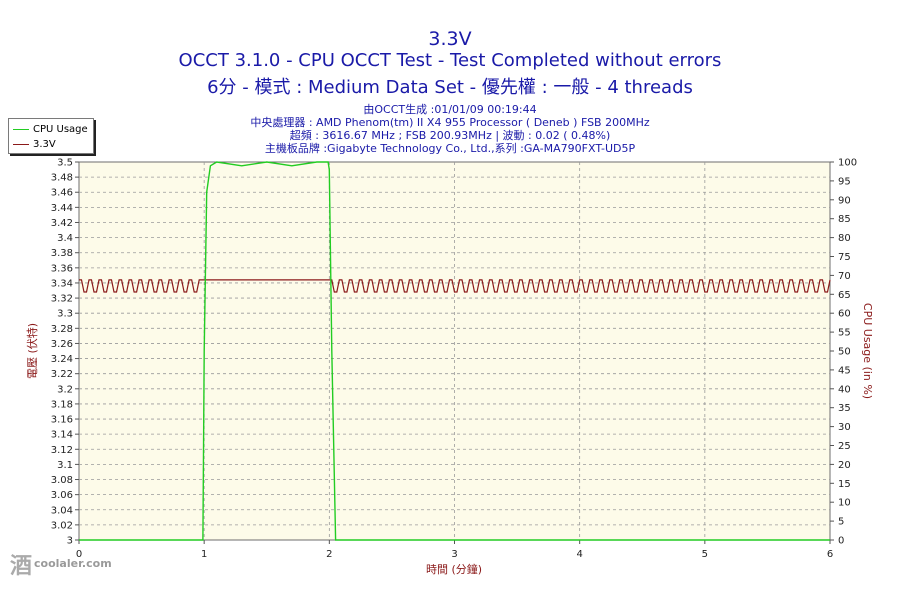 The height and width of the screenshot is (600, 900). I want to click on y-right-tick-label: 15, so click(844, 484).